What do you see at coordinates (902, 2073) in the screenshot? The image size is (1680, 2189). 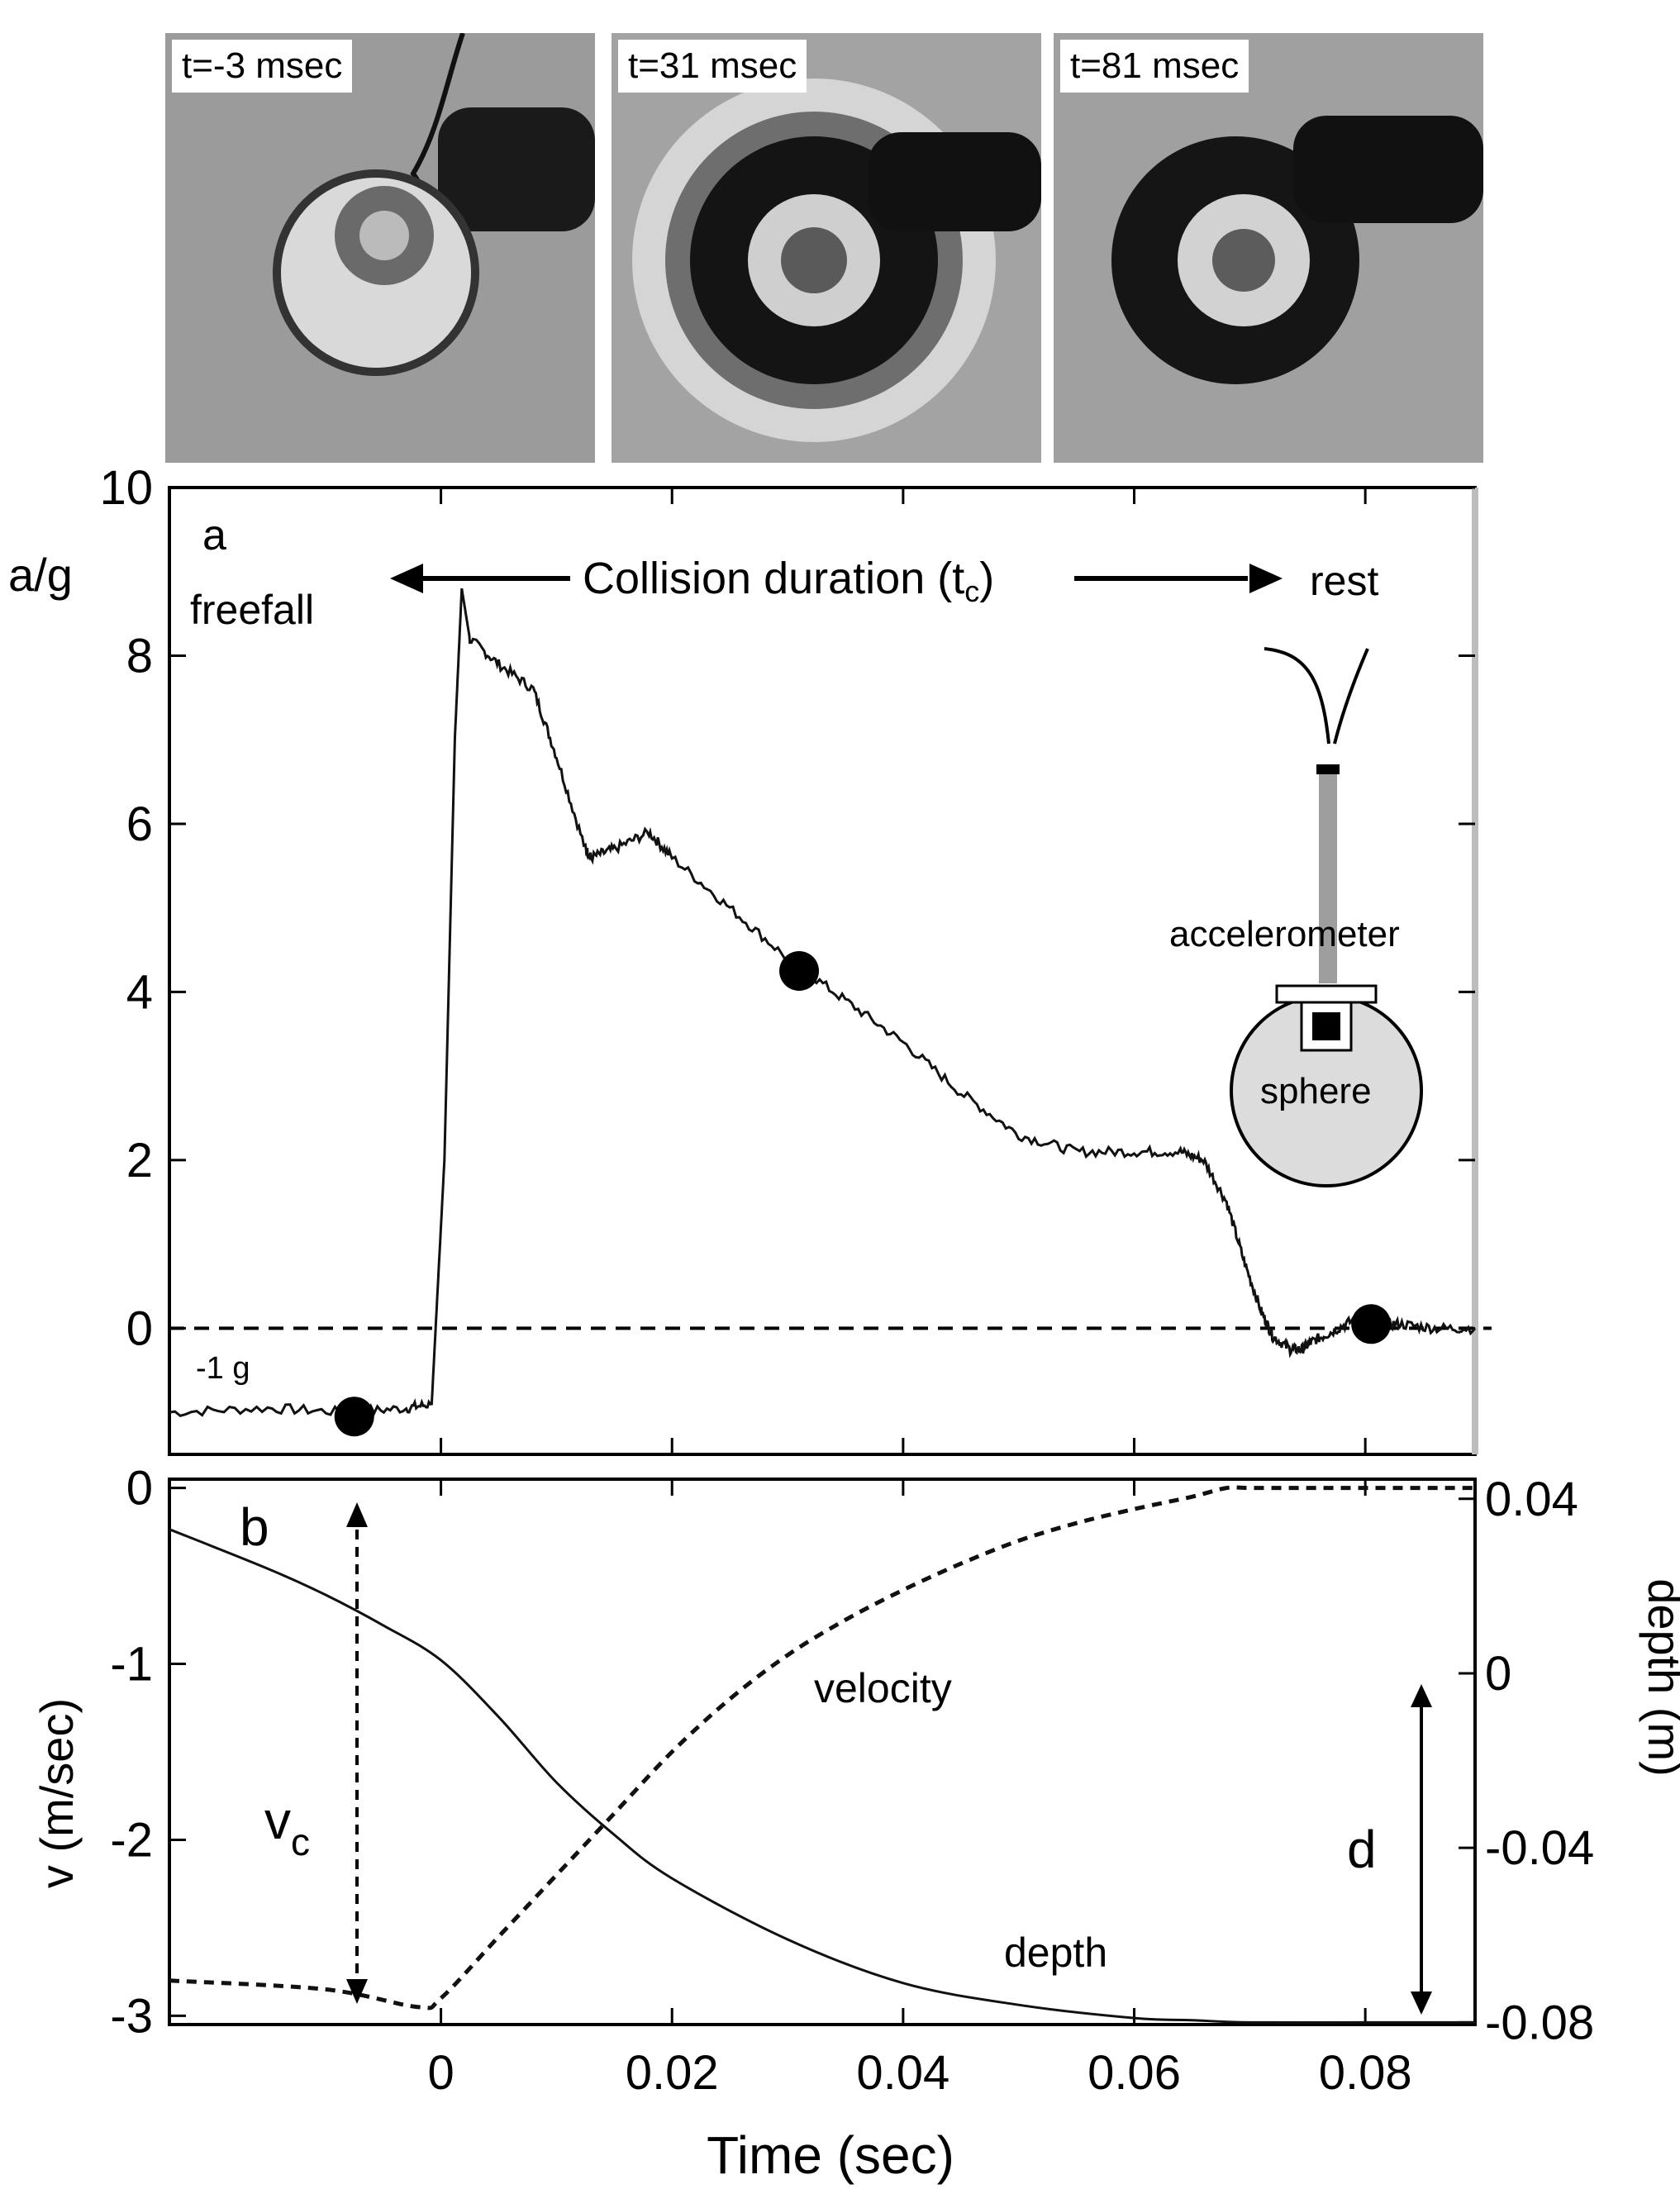 I see `b-xtick-label: 0.04` at bounding box center [902, 2073].